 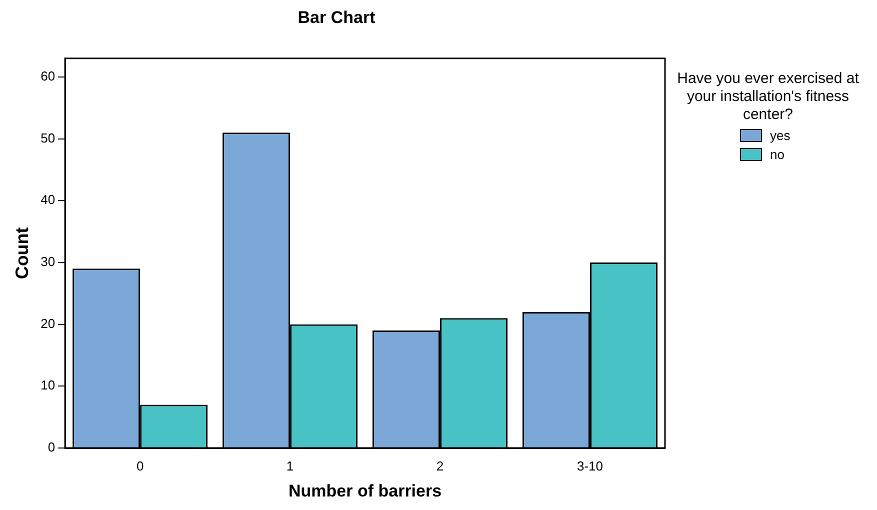 What do you see at coordinates (48, 138) in the screenshot?
I see `y-tick-label: 50` at bounding box center [48, 138].